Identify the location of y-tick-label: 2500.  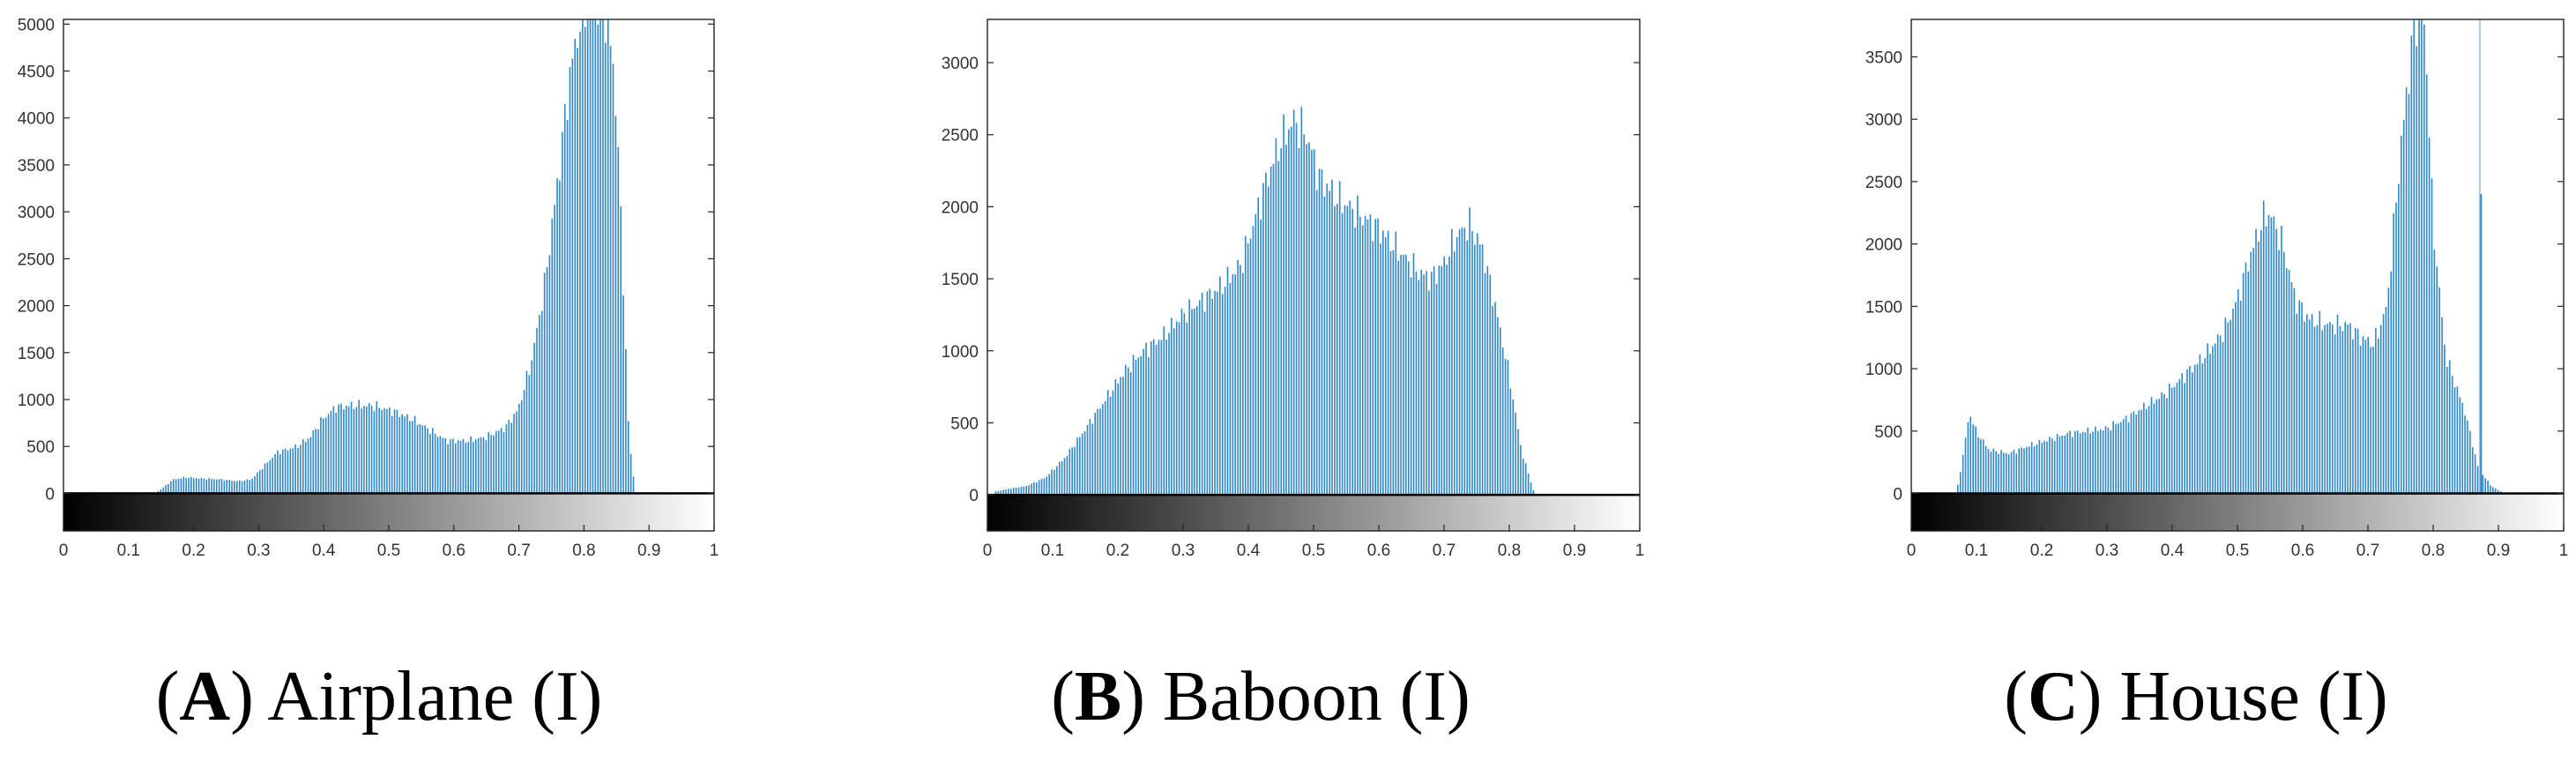
(36, 259).